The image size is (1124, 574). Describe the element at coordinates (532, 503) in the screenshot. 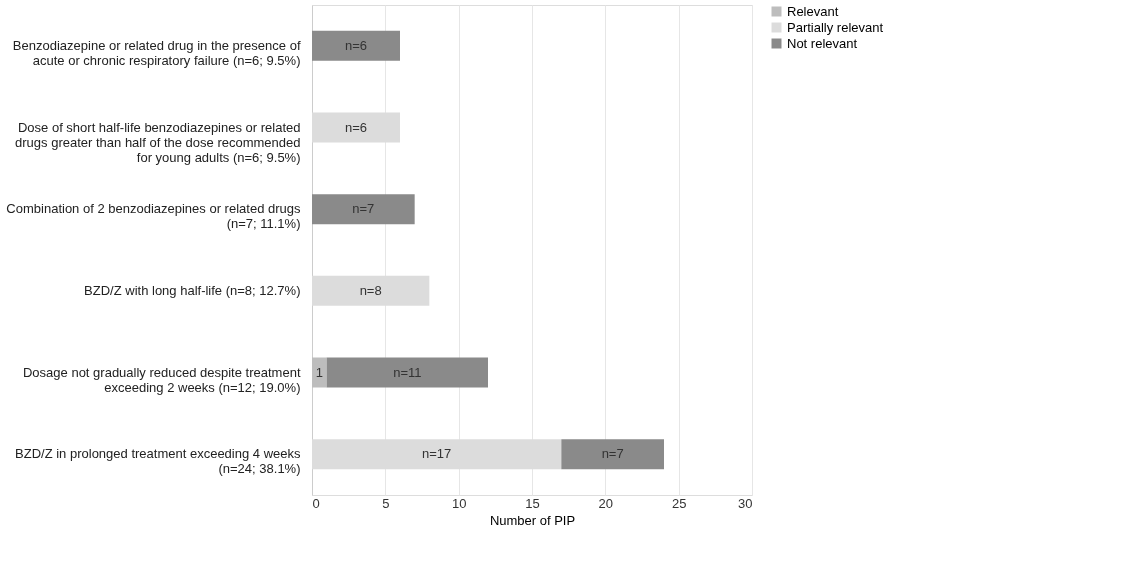

I see `x-tick-label: 15` at that location.